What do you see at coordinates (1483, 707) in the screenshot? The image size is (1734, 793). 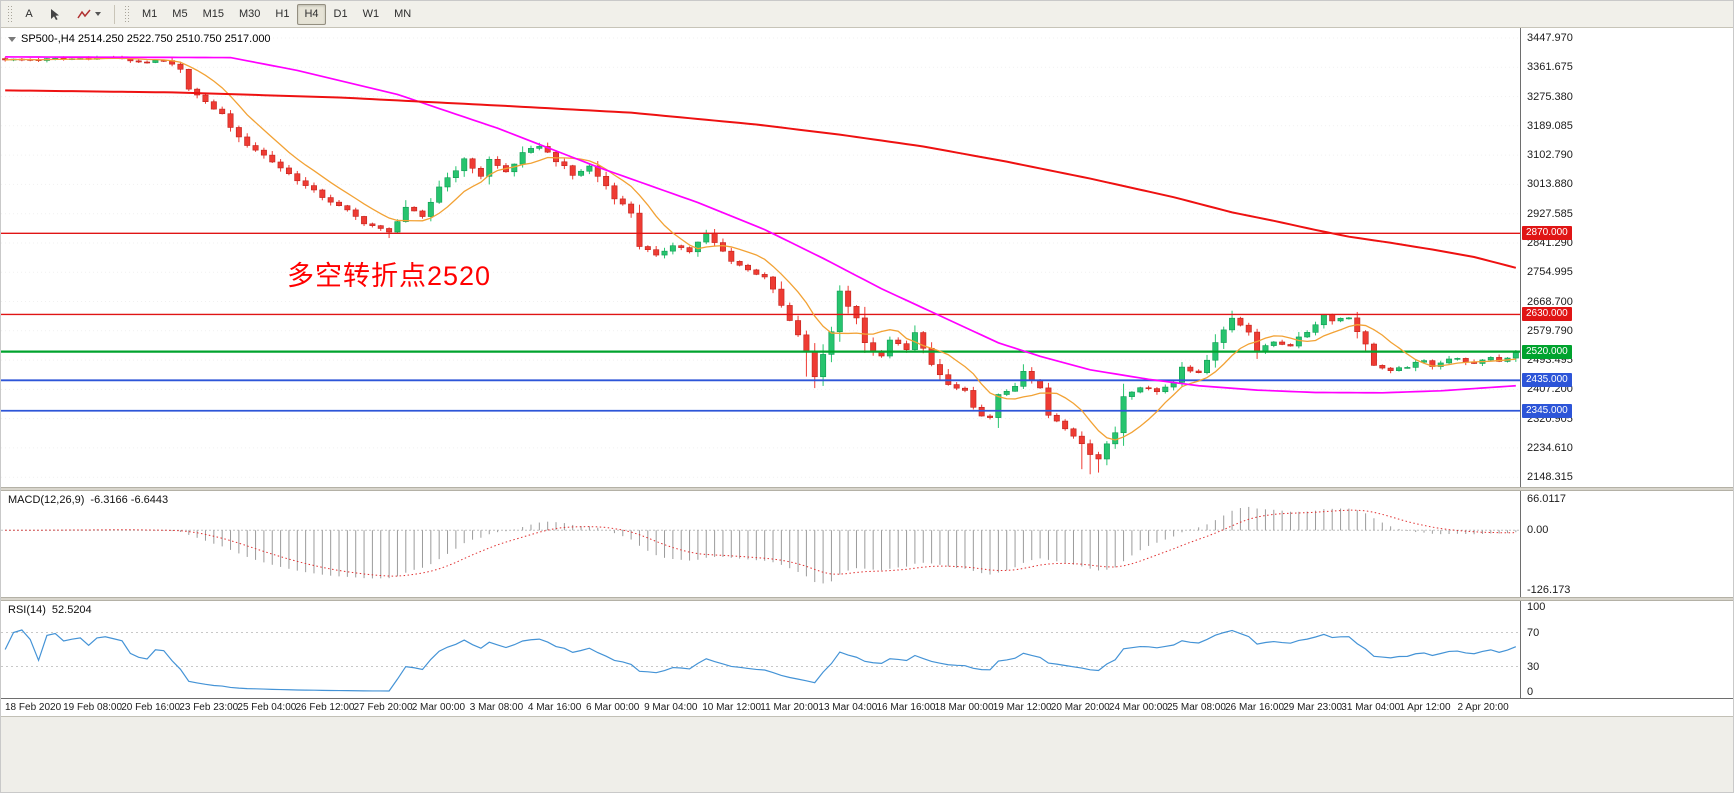 I see `time-label: 2 Apr 20:00` at bounding box center [1483, 707].